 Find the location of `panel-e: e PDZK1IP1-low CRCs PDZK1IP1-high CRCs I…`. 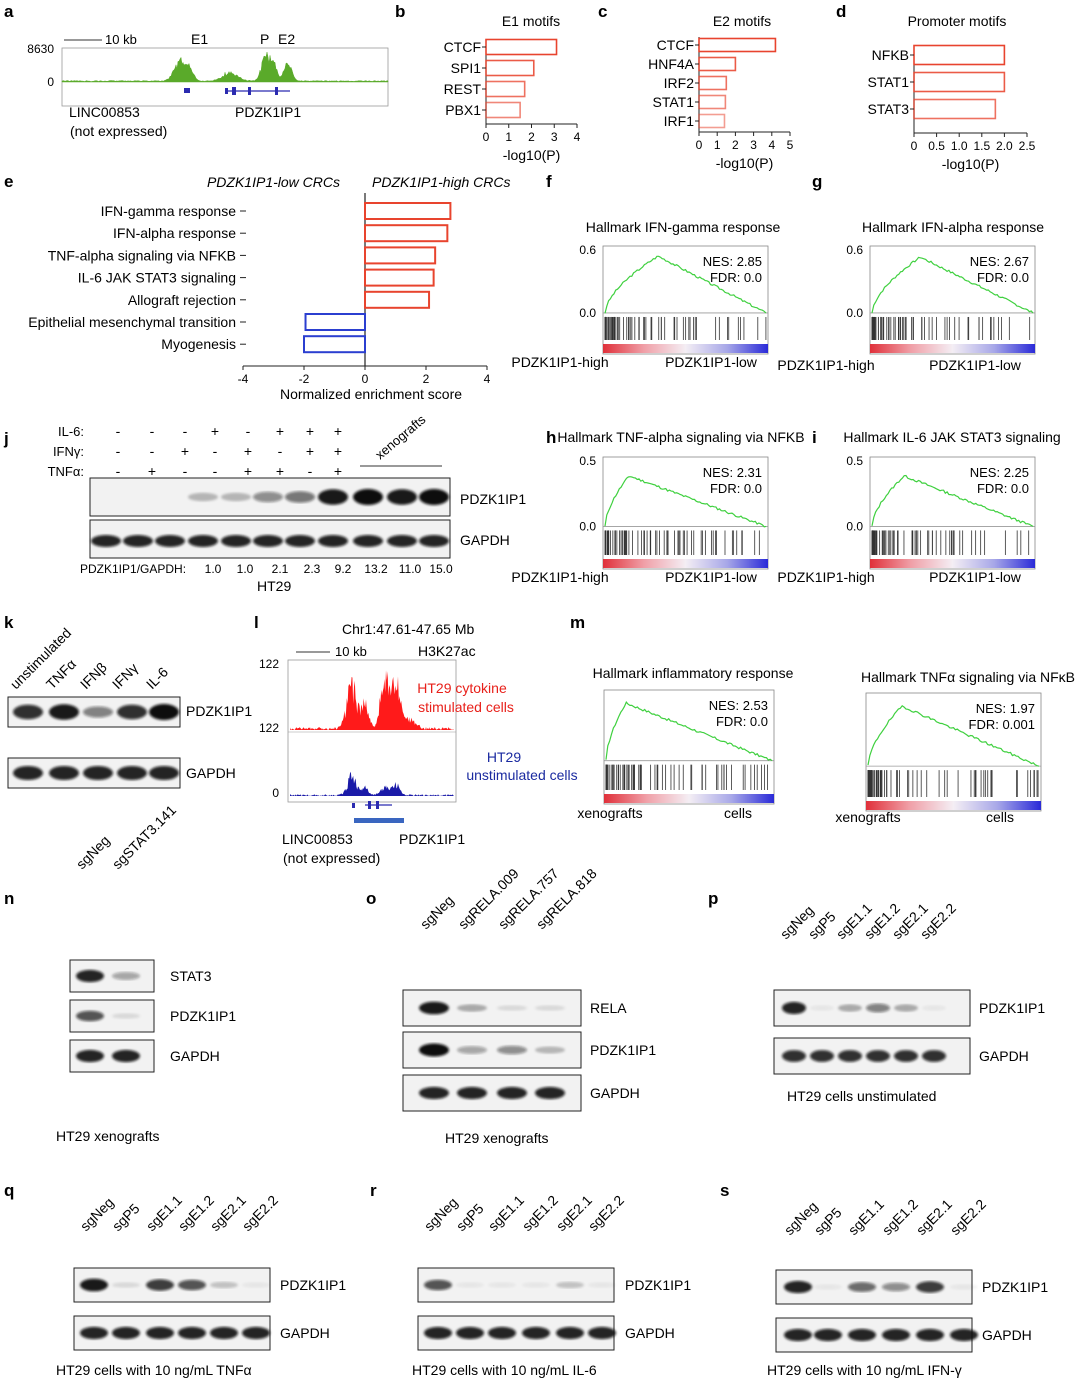

panel-e: e PDZK1IP1-low CRCs PDZK1IP1-high CRCs I… is located at coordinates (257, 287).